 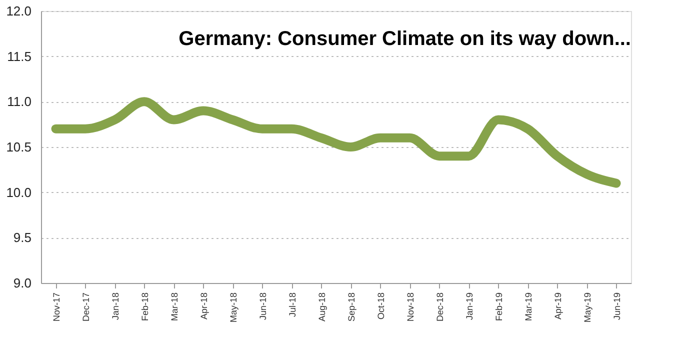 What do you see at coordinates (351, 307) in the screenshot?
I see `x-tick-label: Sep-18` at bounding box center [351, 307].